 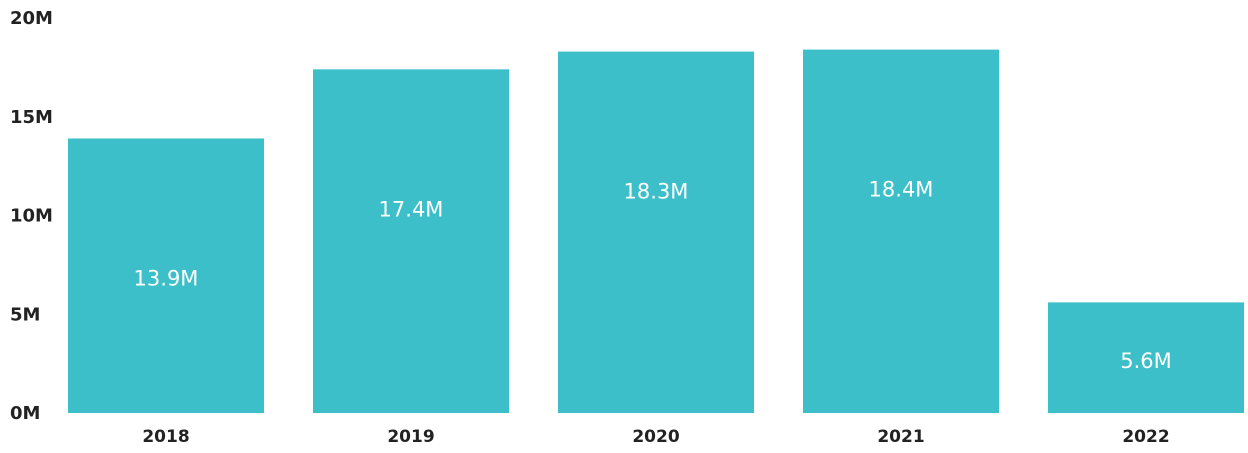 I want to click on bar-2021, so click(x=901, y=231).